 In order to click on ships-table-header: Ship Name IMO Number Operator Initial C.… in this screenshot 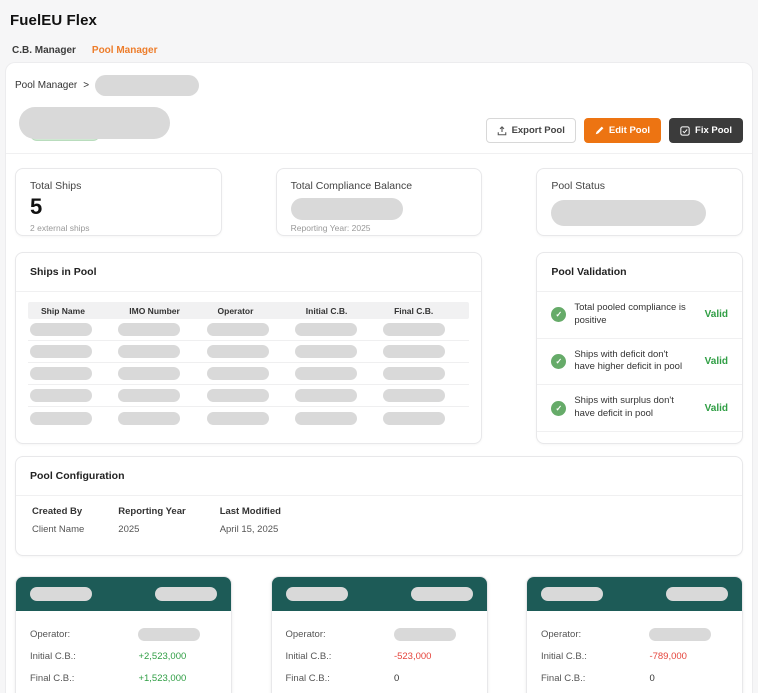, I will do `click(249, 310)`.